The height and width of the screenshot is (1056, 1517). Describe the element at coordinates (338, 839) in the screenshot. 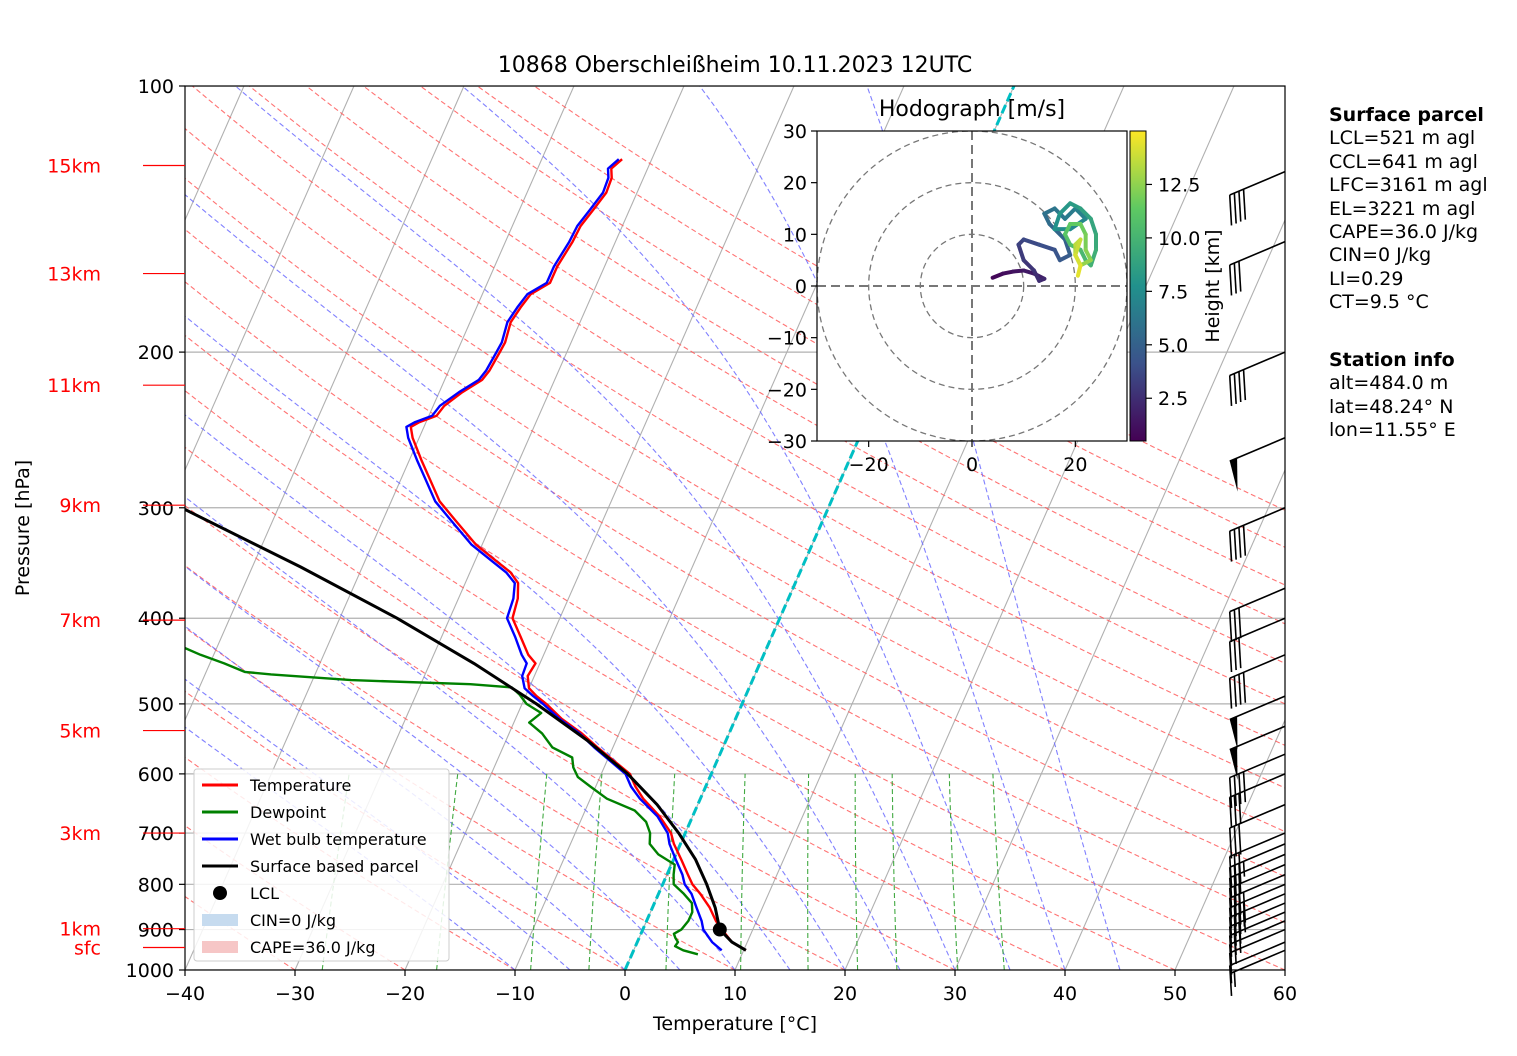

I see `legend-label: Wet bulb temperature` at that location.